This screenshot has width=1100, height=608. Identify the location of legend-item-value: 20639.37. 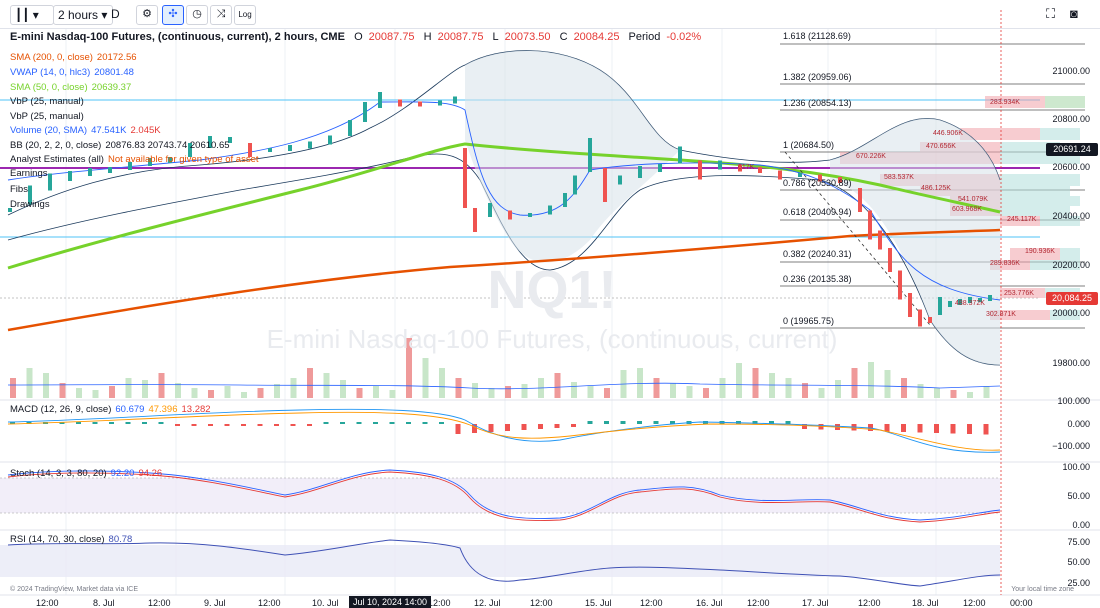
(111, 87).